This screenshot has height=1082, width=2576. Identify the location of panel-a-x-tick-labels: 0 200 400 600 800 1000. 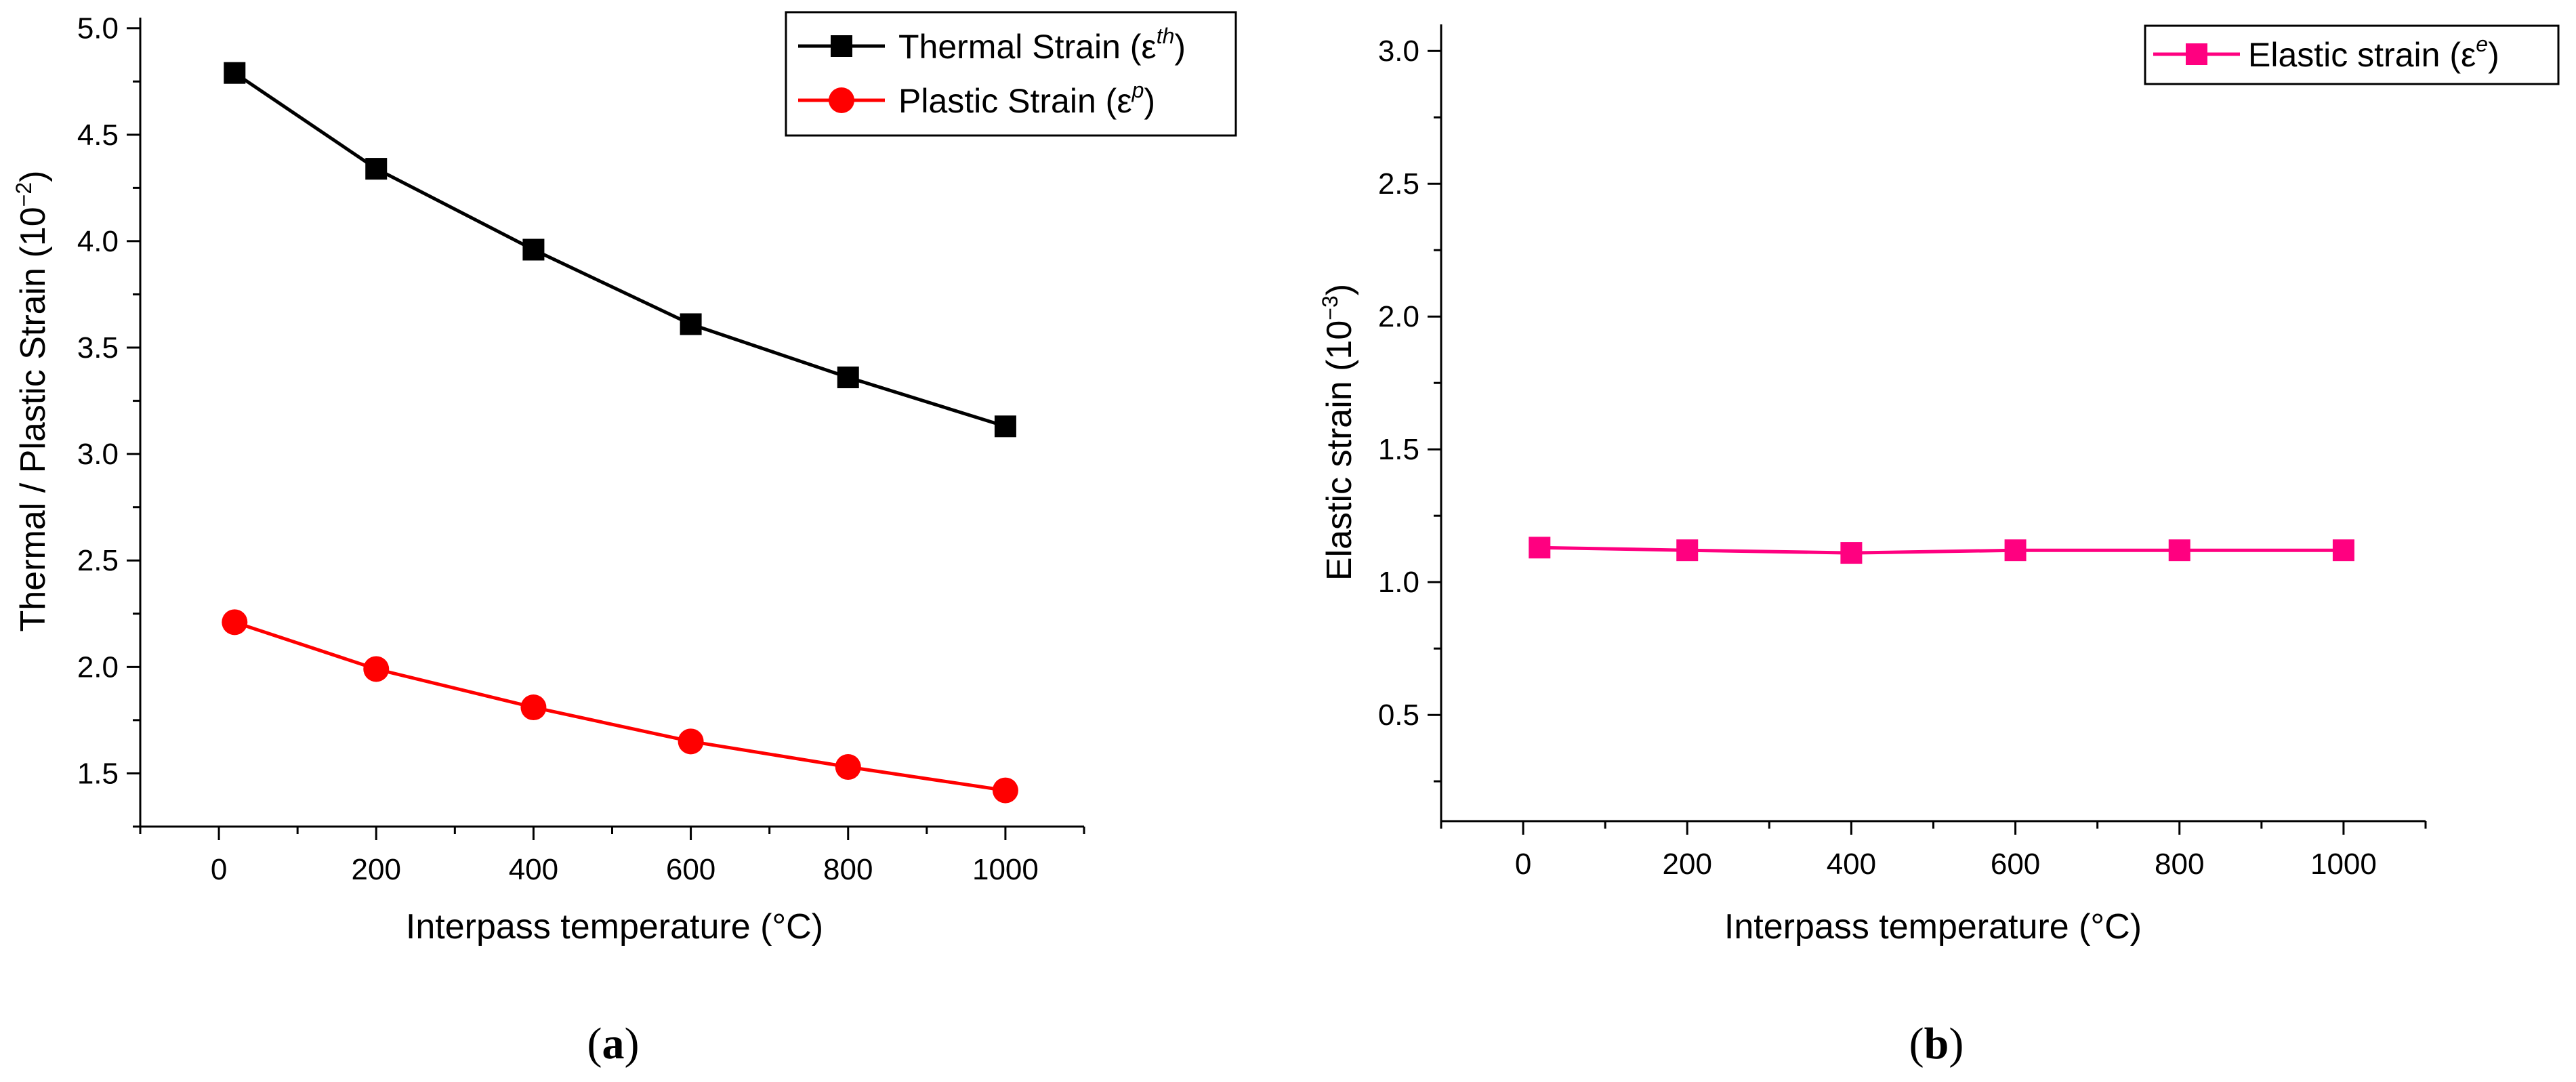
(625, 869).